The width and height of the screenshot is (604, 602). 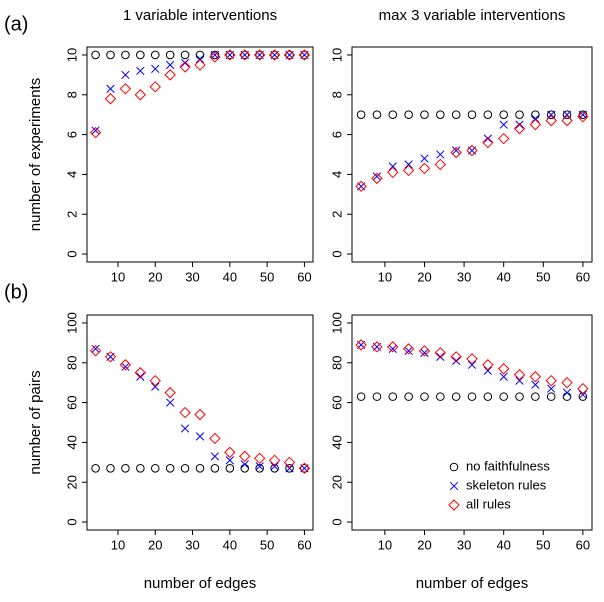 What do you see at coordinates (200, 583) in the screenshot?
I see `x-axis-label: number of edges` at bounding box center [200, 583].